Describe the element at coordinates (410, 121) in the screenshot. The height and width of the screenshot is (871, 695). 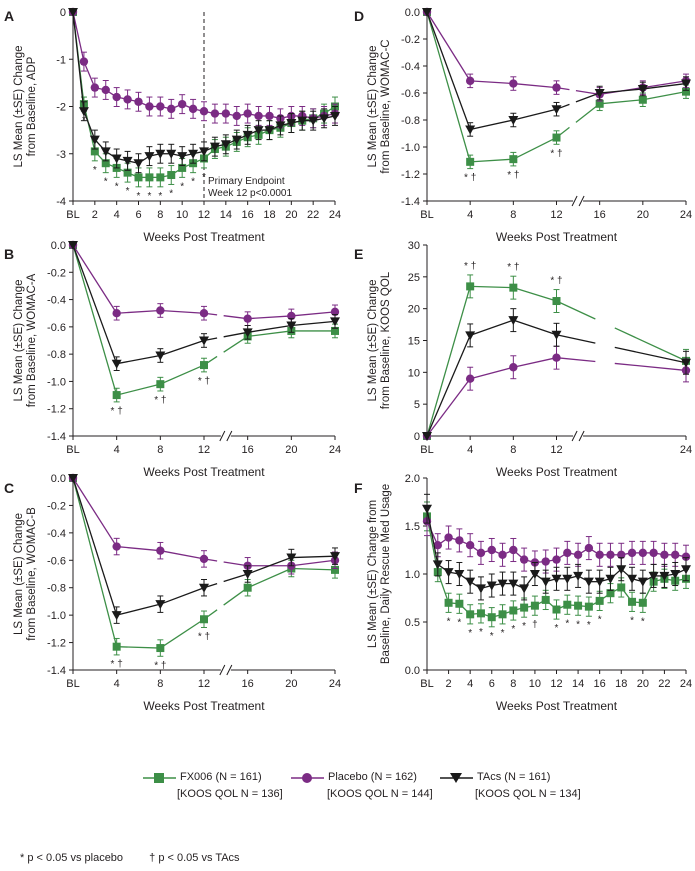
I see `y-tick-label: -0.8` at that location.